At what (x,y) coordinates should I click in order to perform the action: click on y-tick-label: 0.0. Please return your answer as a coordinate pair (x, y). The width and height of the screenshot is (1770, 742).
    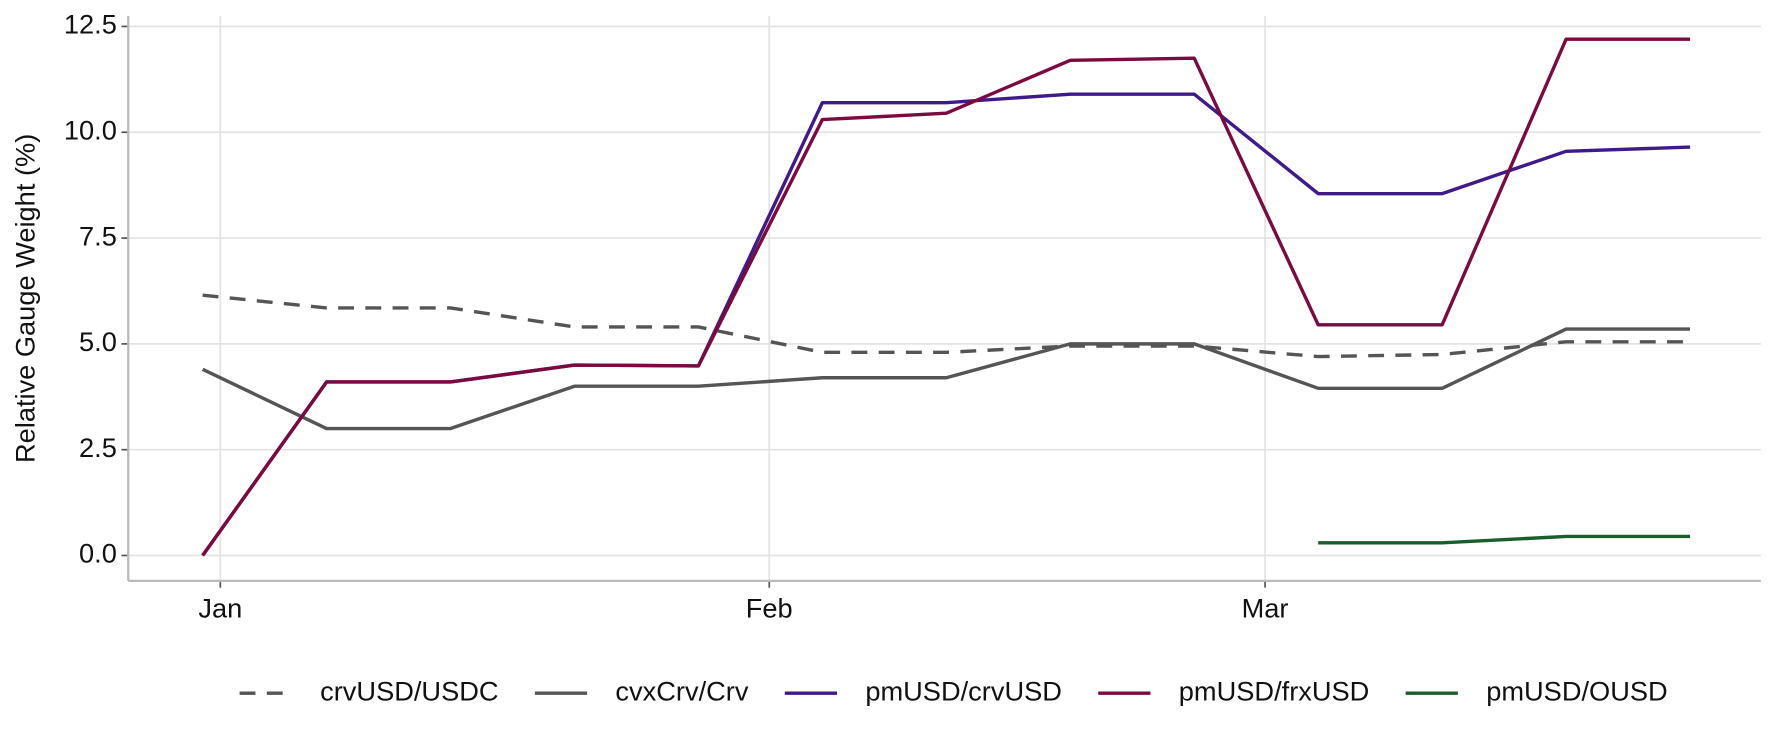
    Looking at the image, I should click on (98, 553).